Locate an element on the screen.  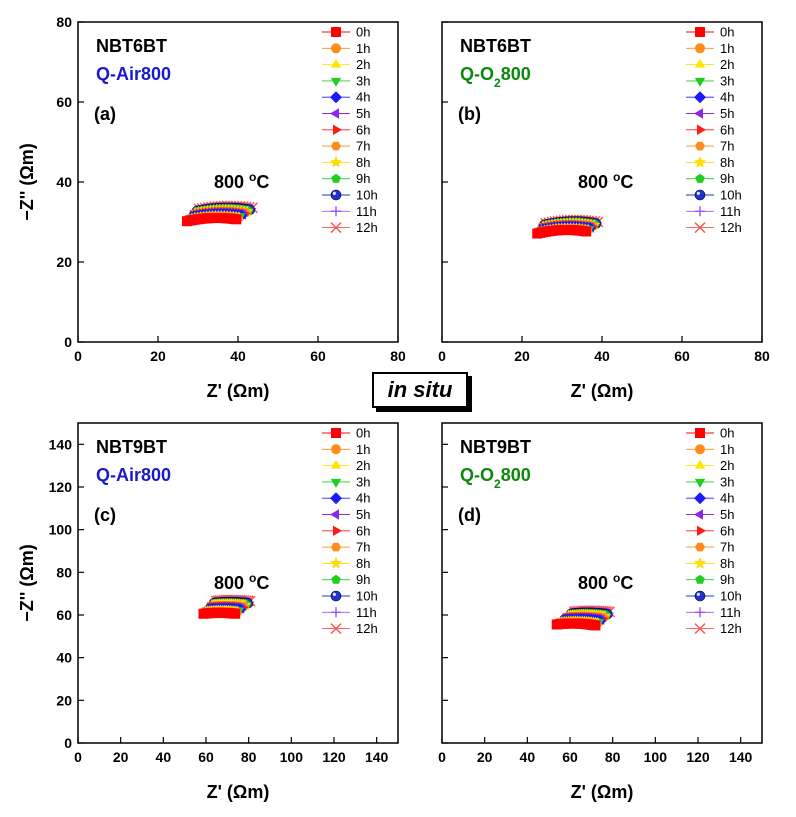
sample-name: NBT9BT is located at coordinates (131, 447).